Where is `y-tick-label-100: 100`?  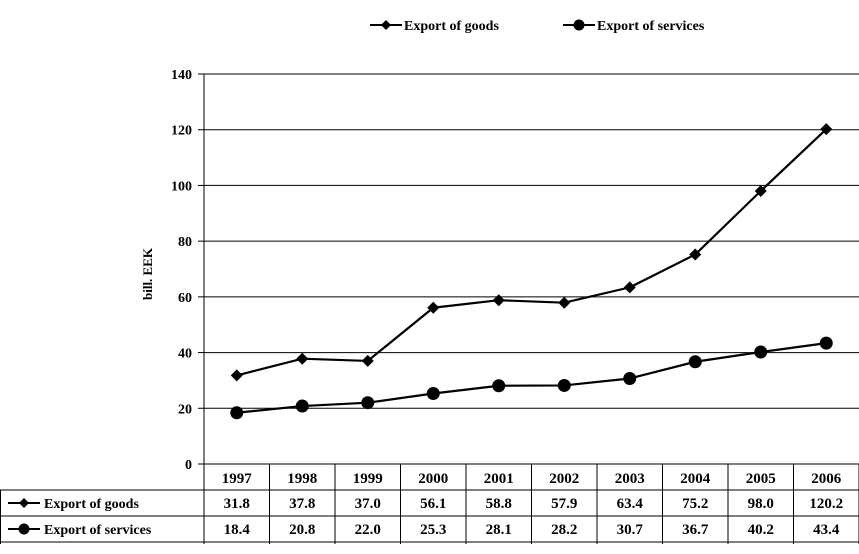 y-tick-label-100: 100 is located at coordinates (181, 186).